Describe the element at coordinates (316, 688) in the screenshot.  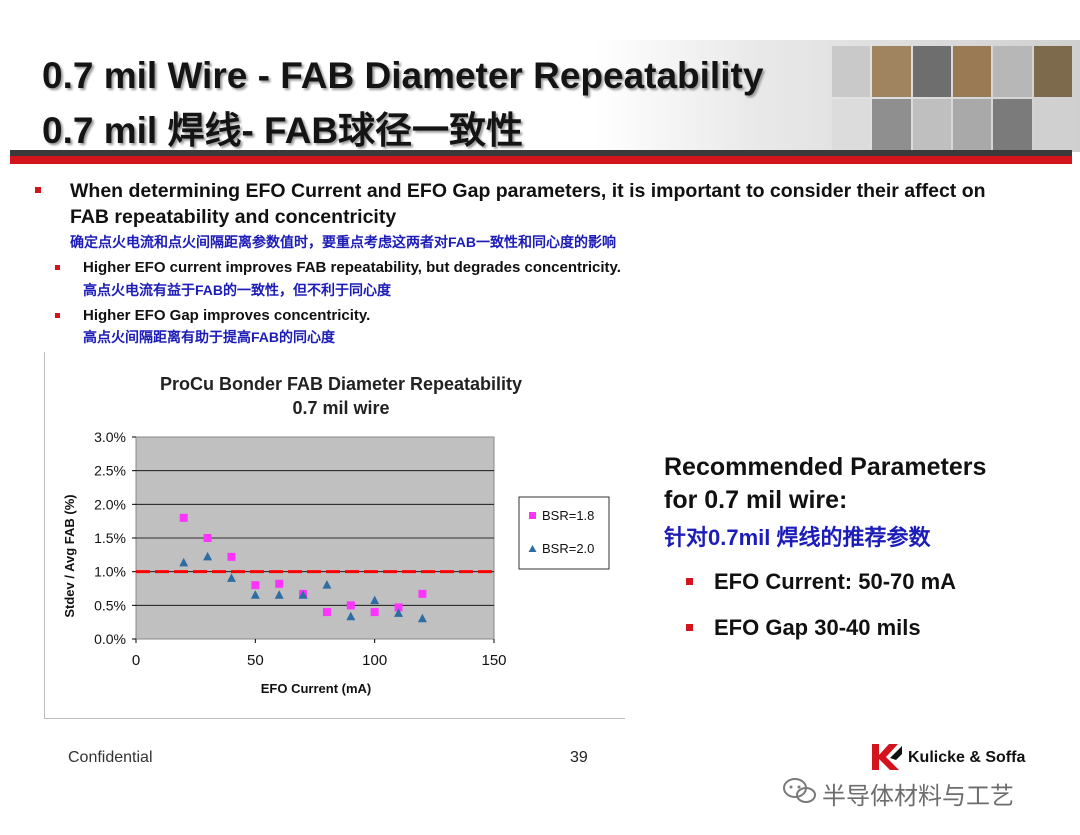
I see `x-axis-label: EFO Current (mA)` at that location.